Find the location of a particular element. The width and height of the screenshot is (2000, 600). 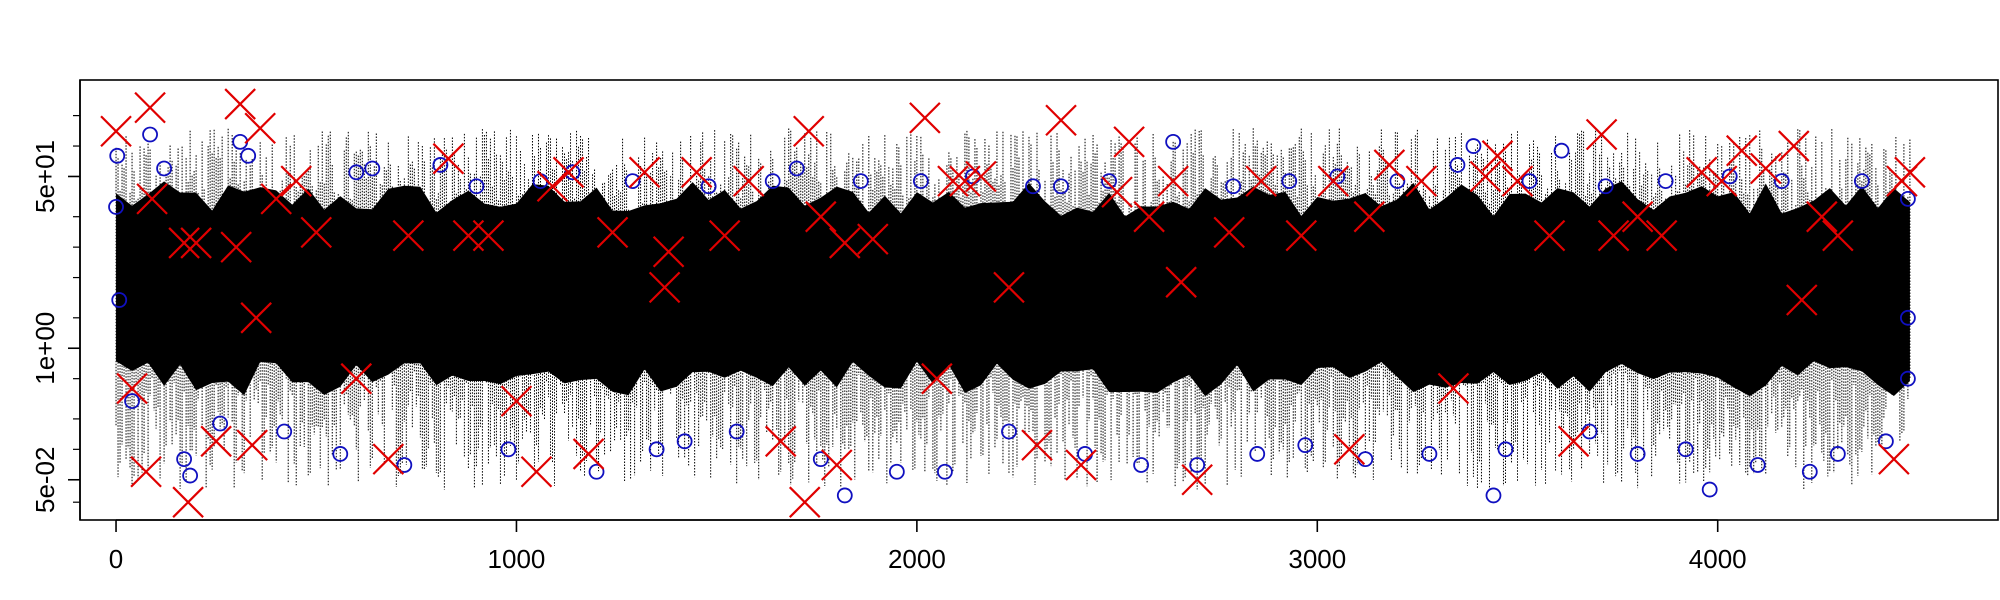

x-tick-label: 1000 is located at coordinates (517, 559).